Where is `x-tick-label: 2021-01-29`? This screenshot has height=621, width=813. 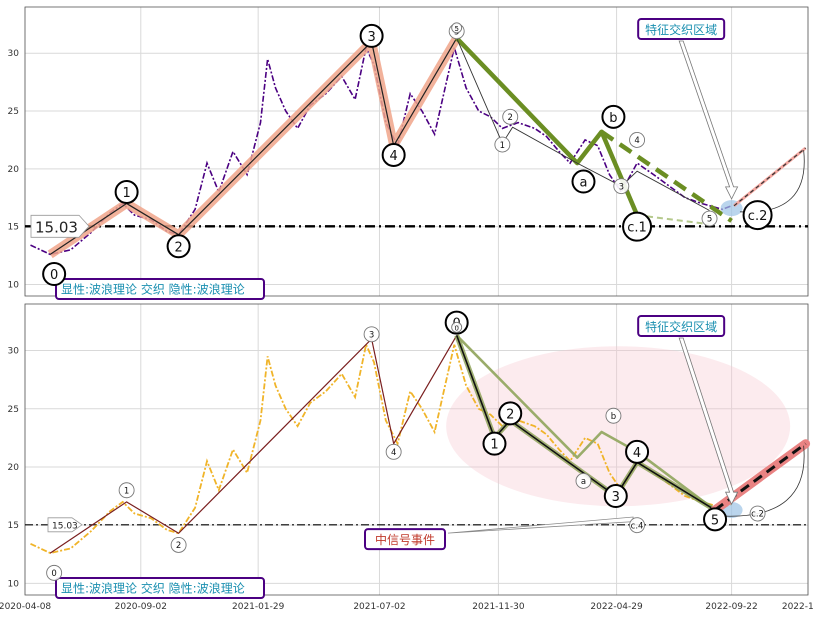 x-tick-label: 2021-01-29 is located at coordinates (258, 607).